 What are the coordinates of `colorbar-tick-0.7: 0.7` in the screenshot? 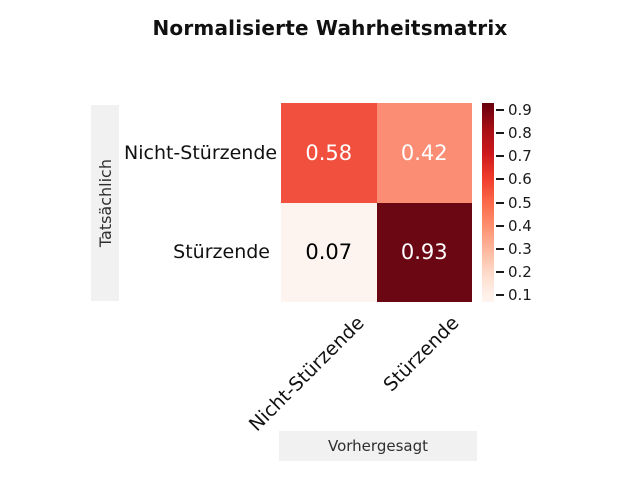 It's located at (514, 156).